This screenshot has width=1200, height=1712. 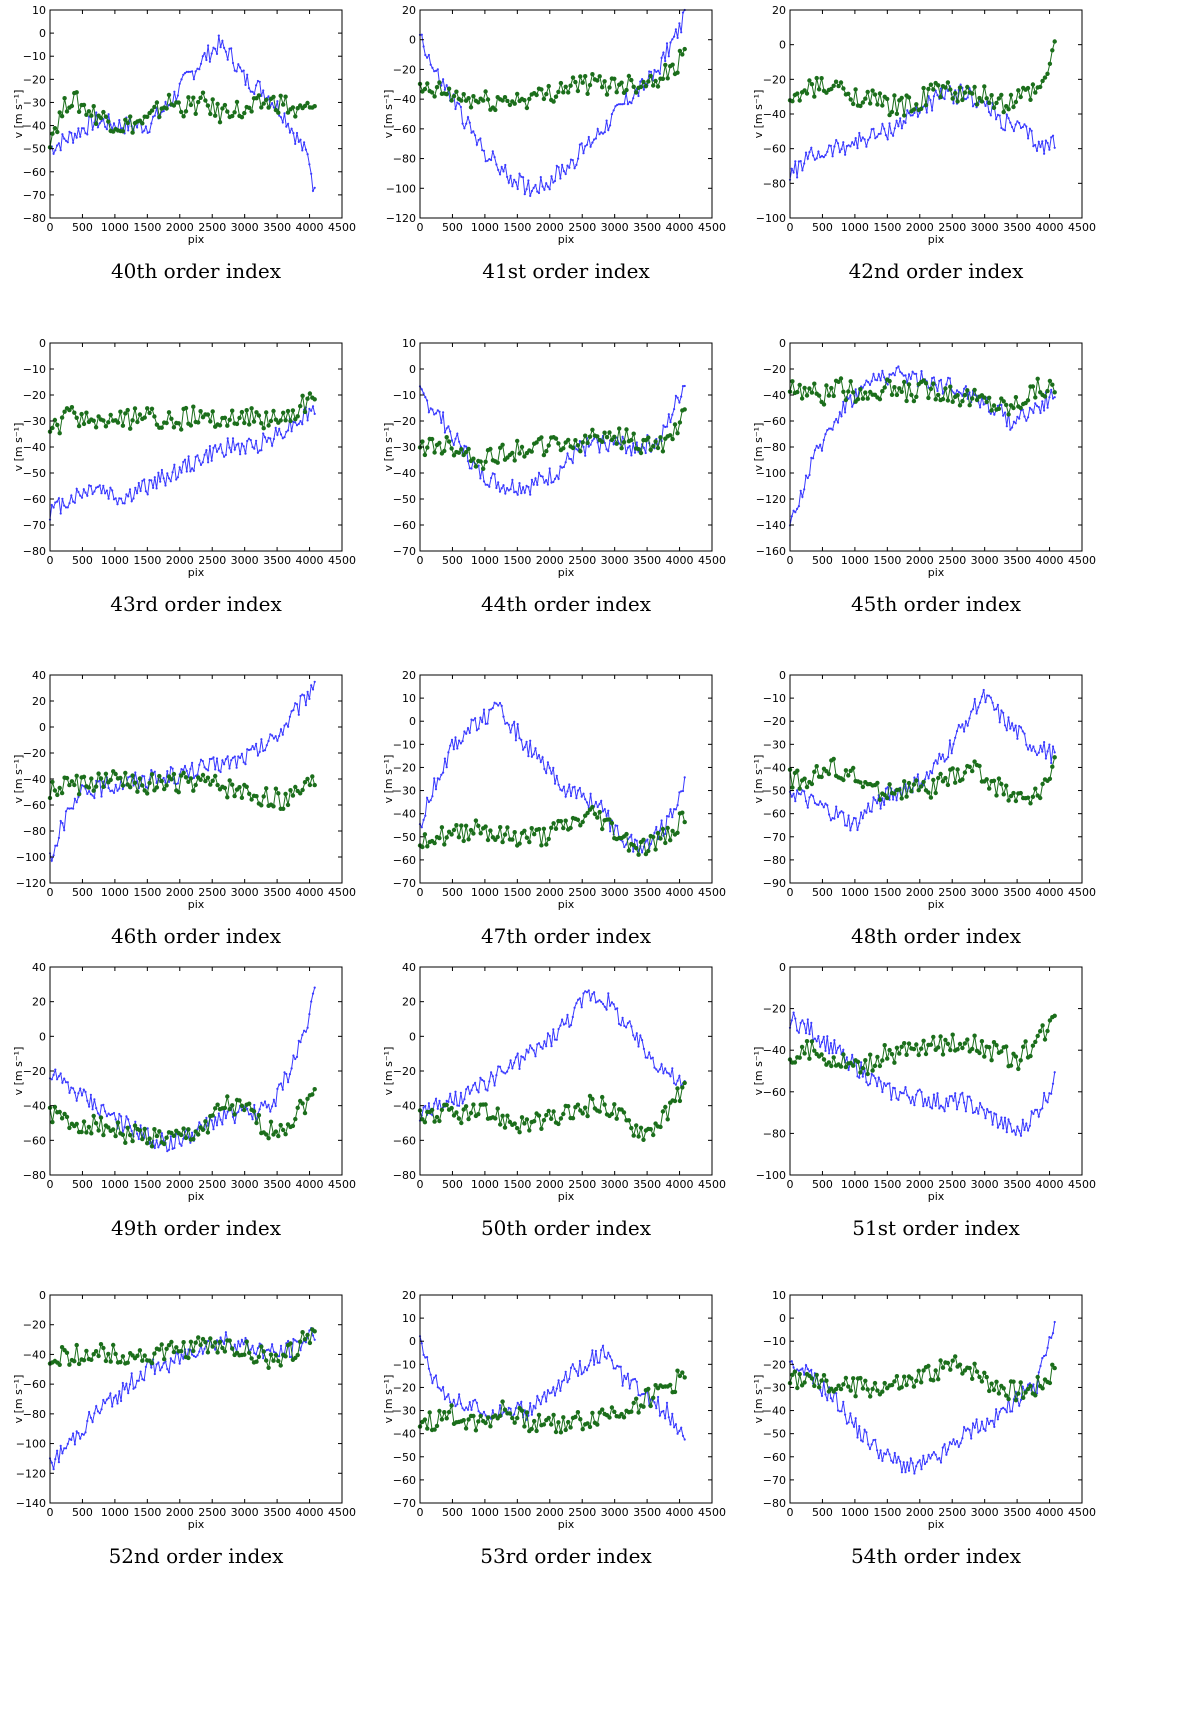 I want to click on chart-caption: 46th order index, so click(x=196, y=936).